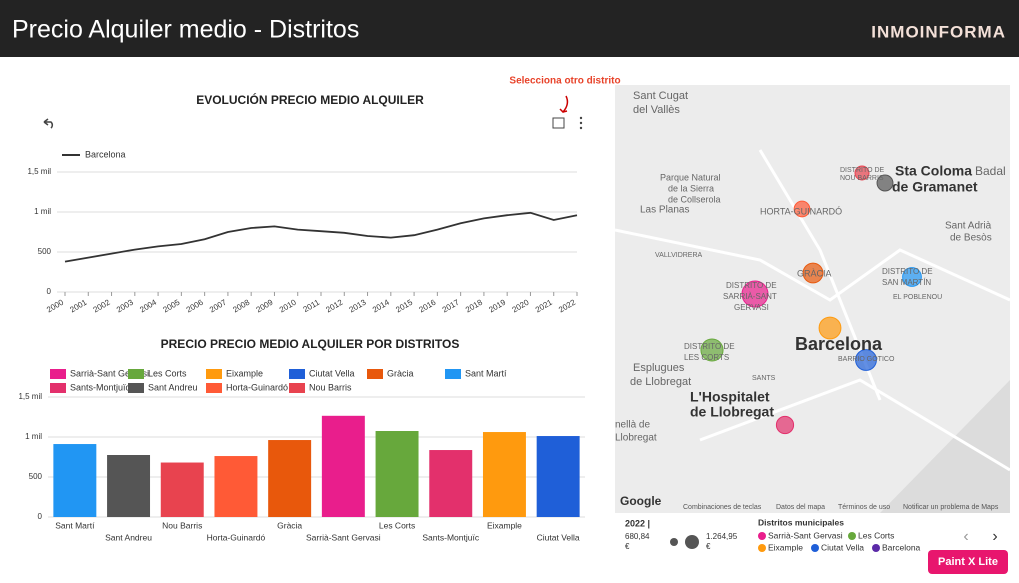 The height and width of the screenshot is (583, 1019). Describe the element at coordinates (971, 238) in the screenshot. I see `map-label: de Besòs` at that location.